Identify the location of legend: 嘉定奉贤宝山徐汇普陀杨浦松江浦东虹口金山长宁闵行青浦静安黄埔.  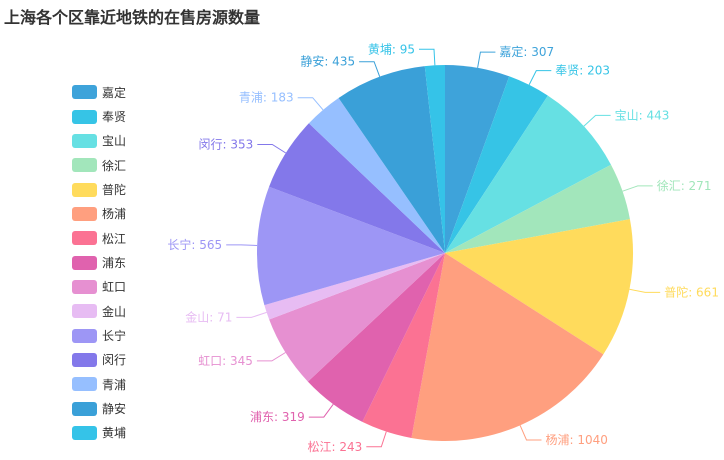
(99, 262).